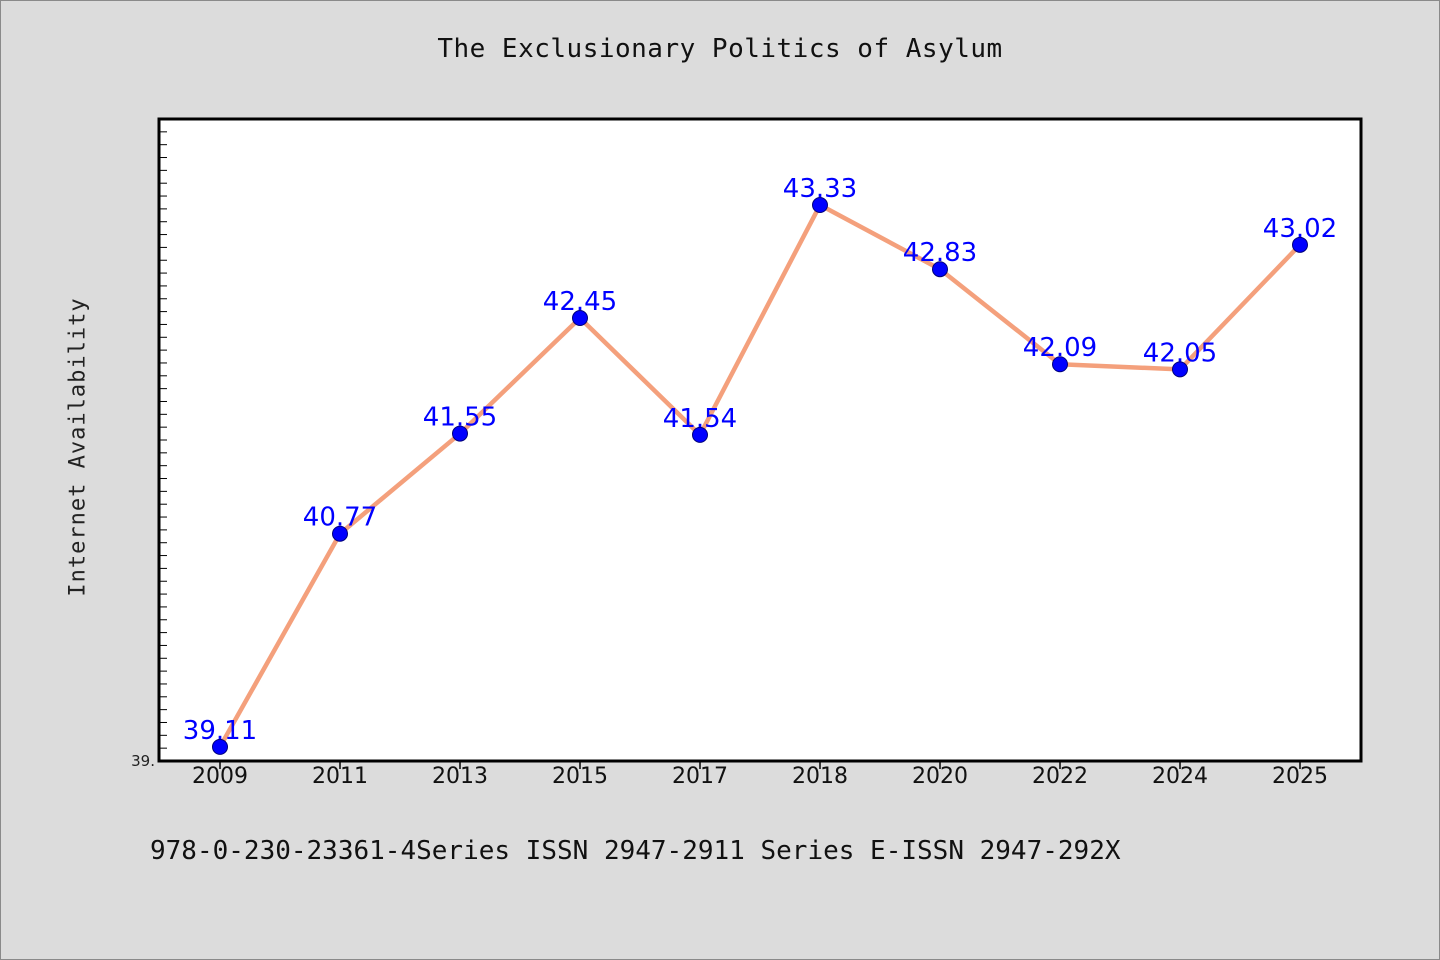 The height and width of the screenshot is (960, 1440). I want to click on data-label: 43.33, so click(820, 189).